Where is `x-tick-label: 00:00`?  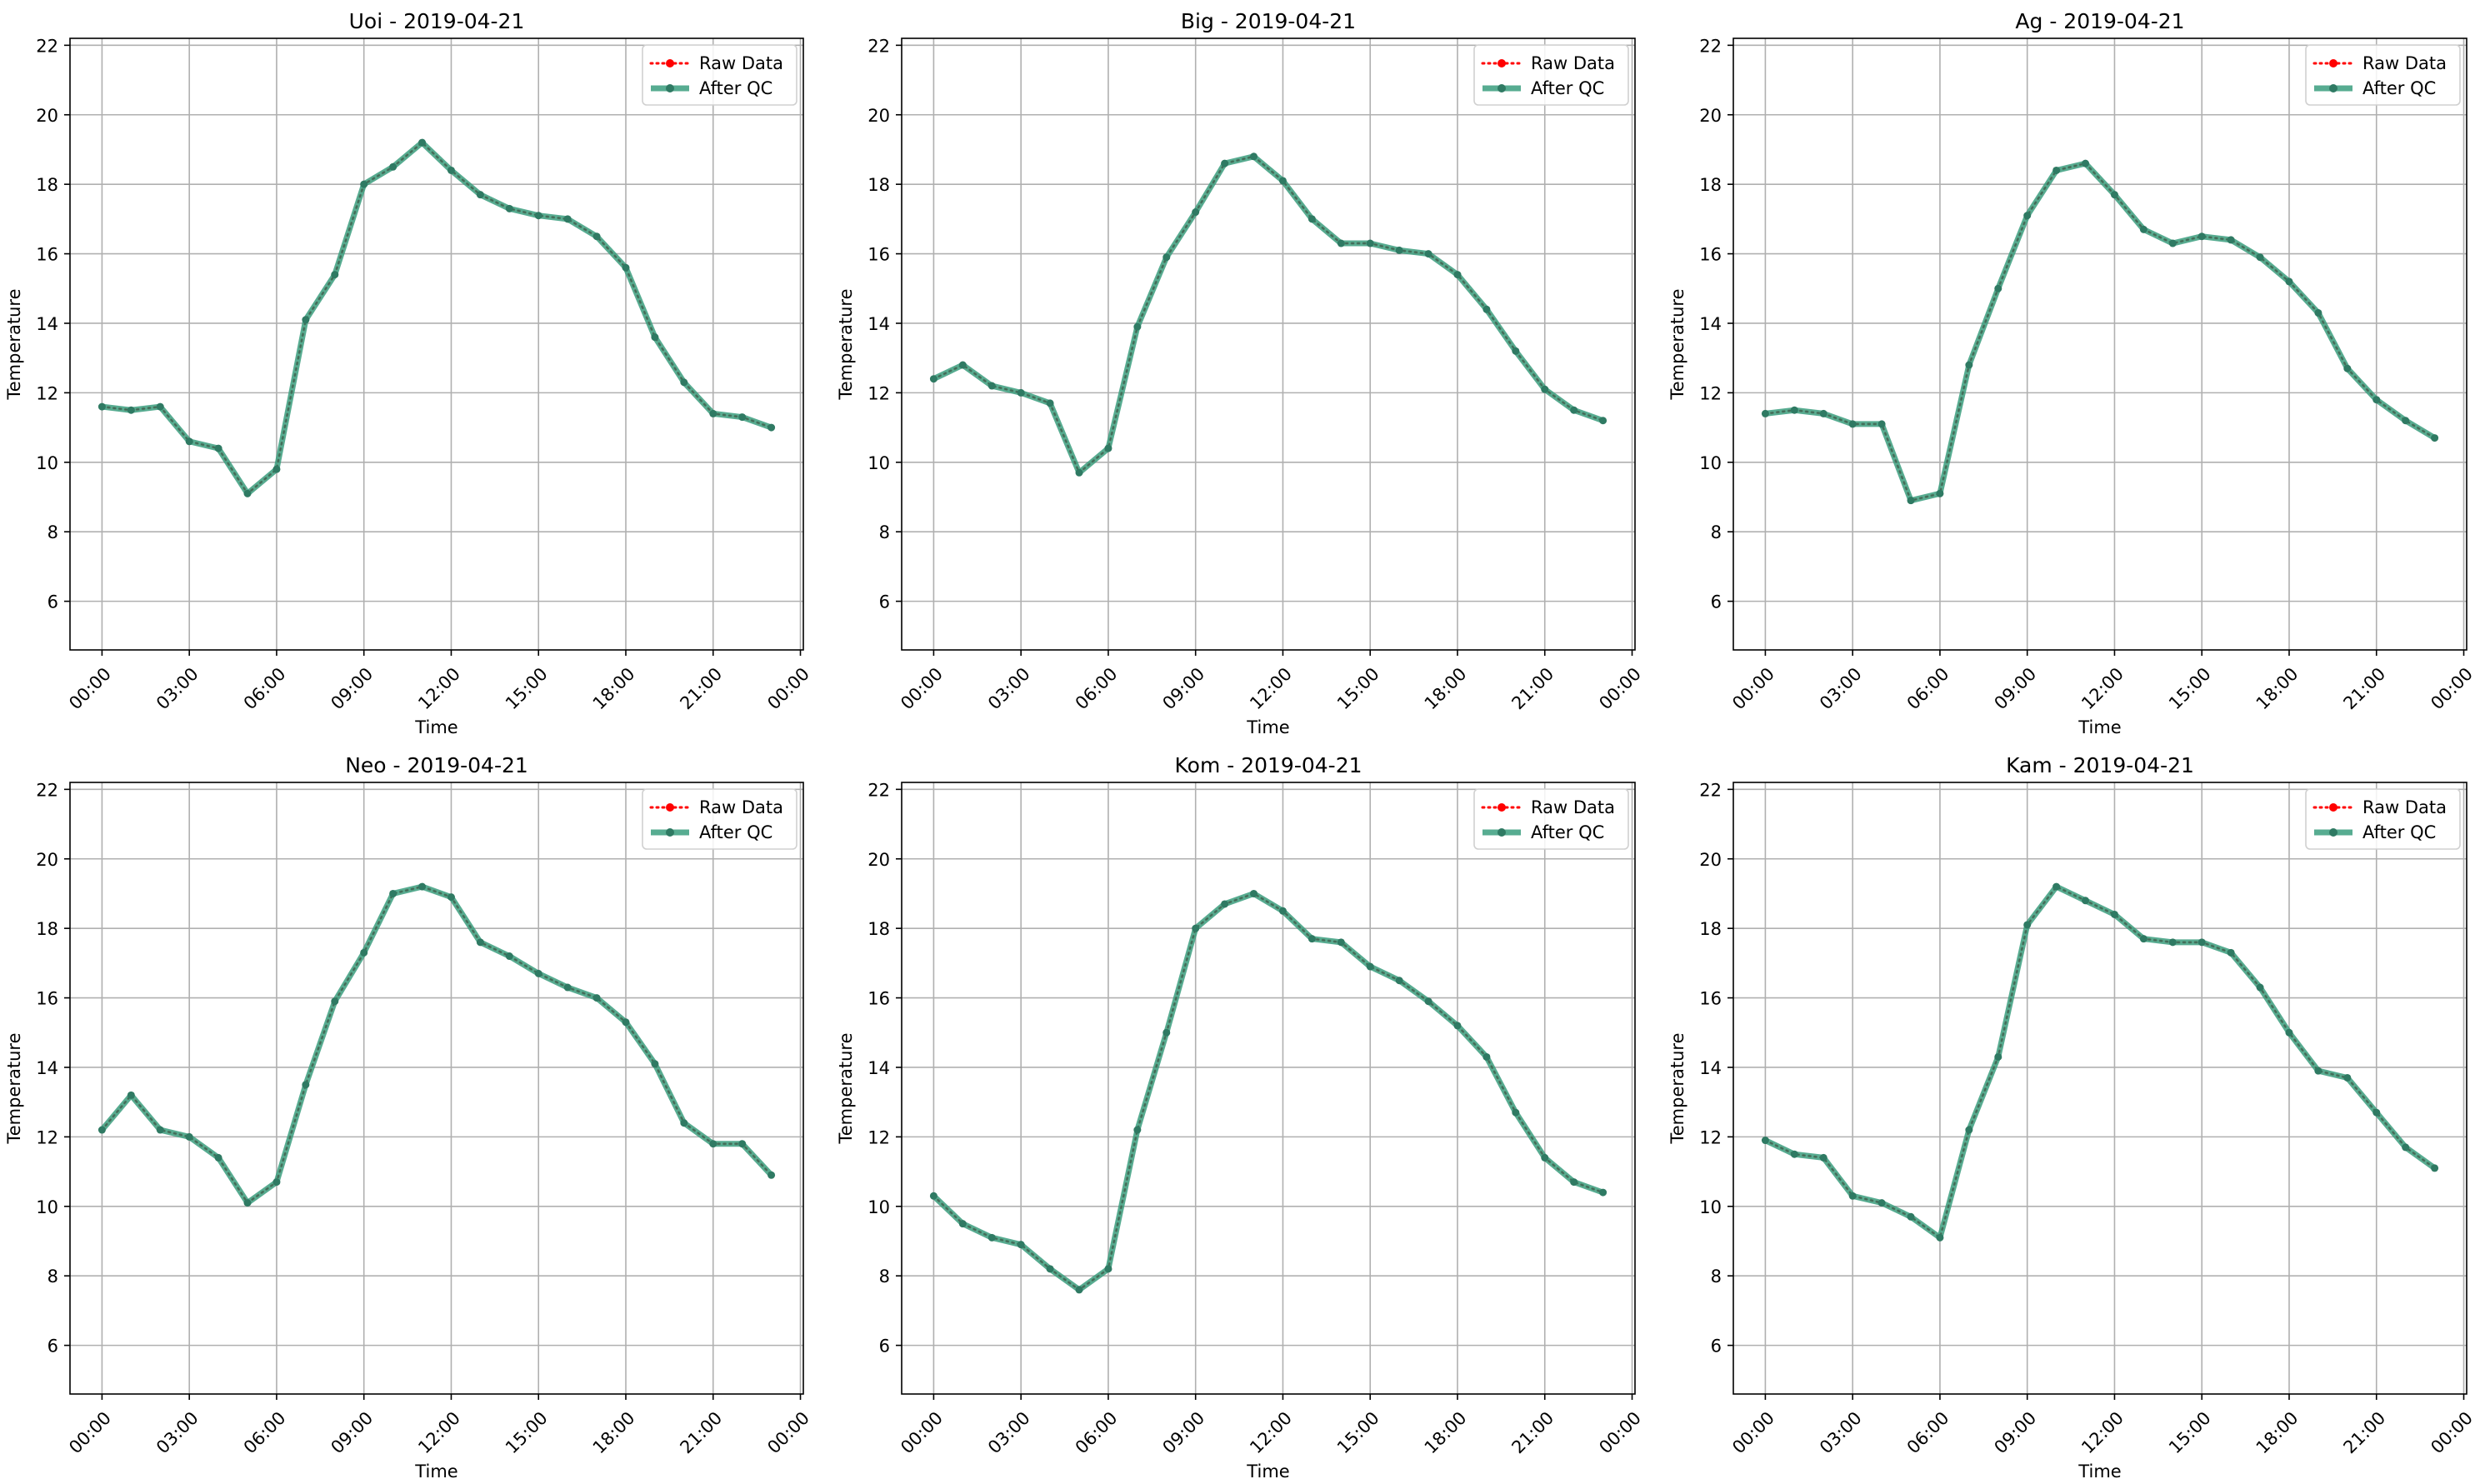 x-tick-label: 00:00 is located at coordinates (90, 689).